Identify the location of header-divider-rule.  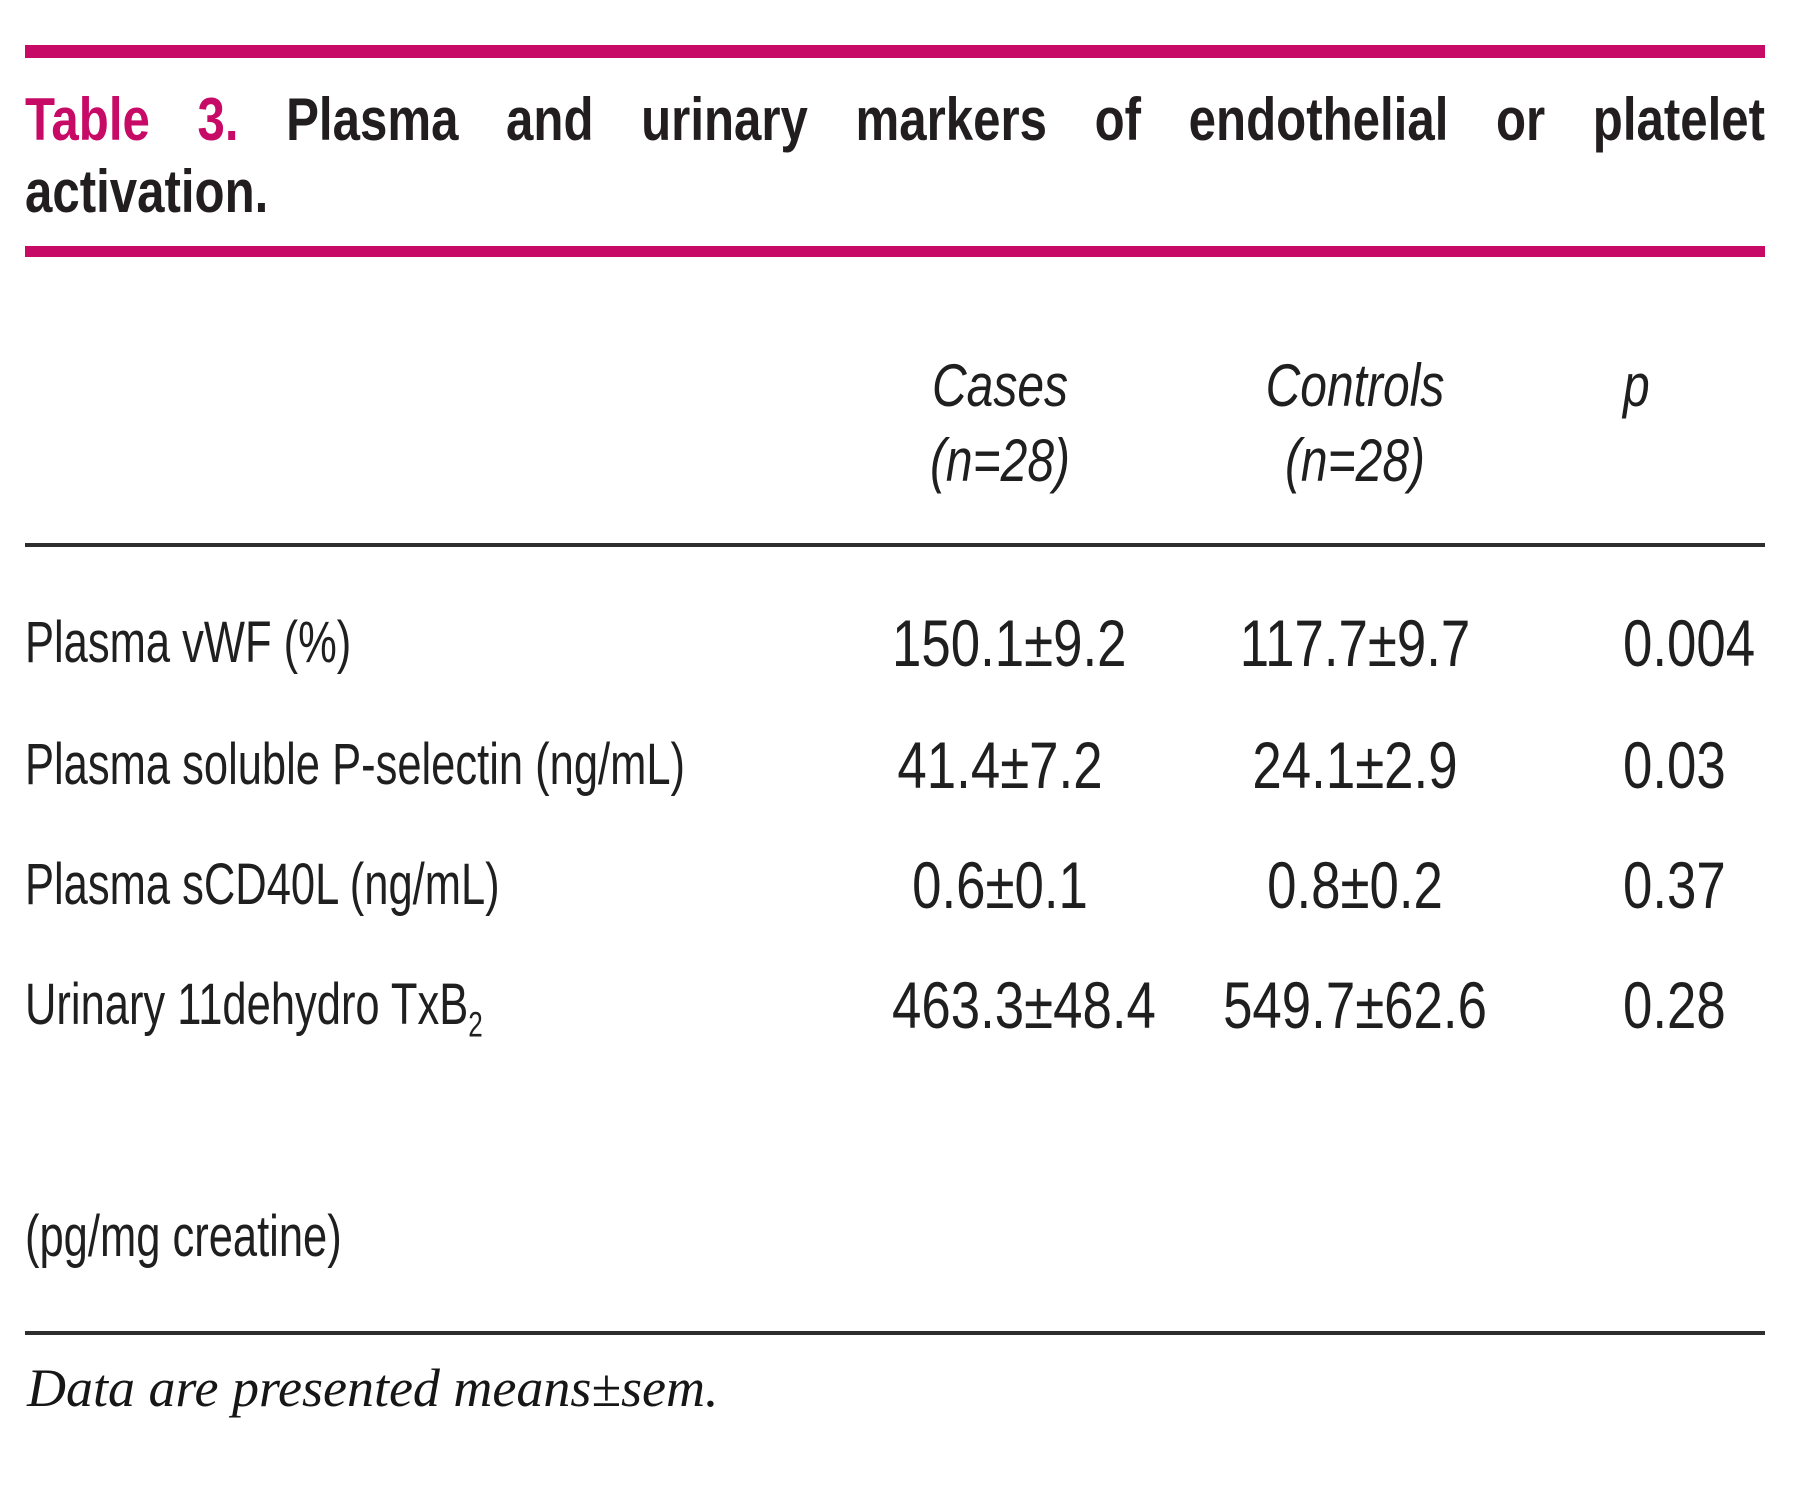
(895, 545).